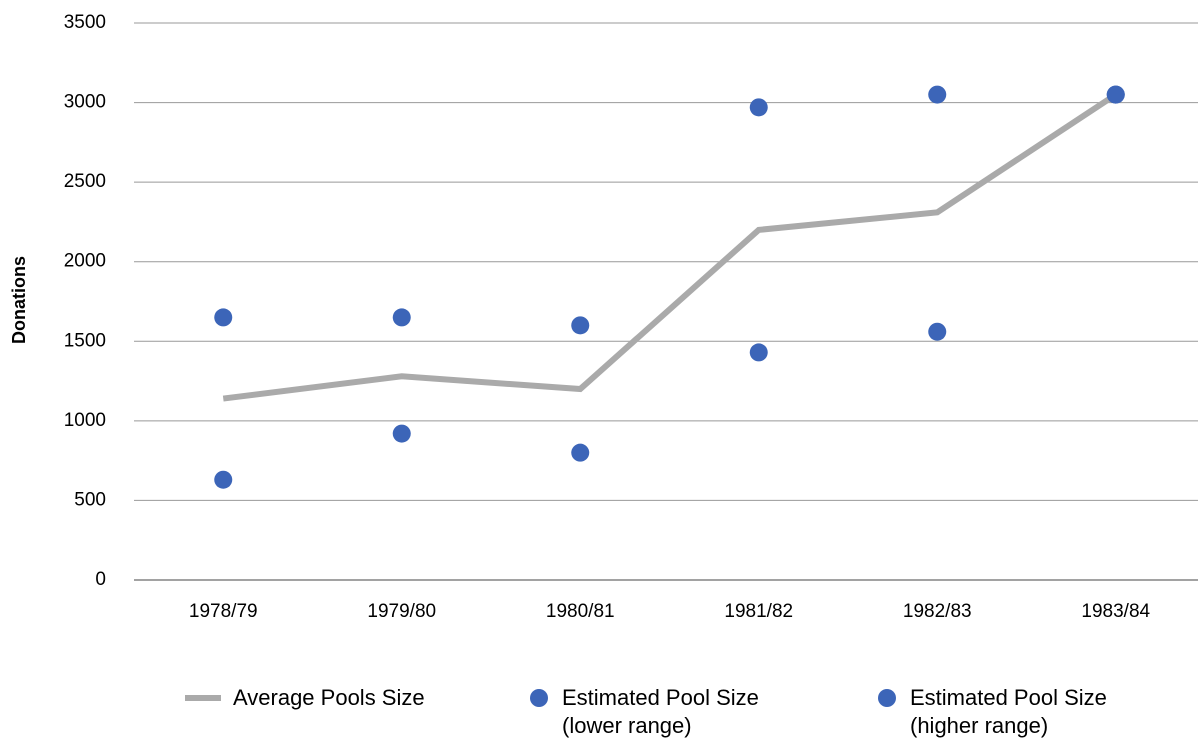 Image resolution: width=1200 pixels, height=744 pixels. Describe the element at coordinates (223, 611) in the screenshot. I see `x-tick-label: 1978/79` at that location.